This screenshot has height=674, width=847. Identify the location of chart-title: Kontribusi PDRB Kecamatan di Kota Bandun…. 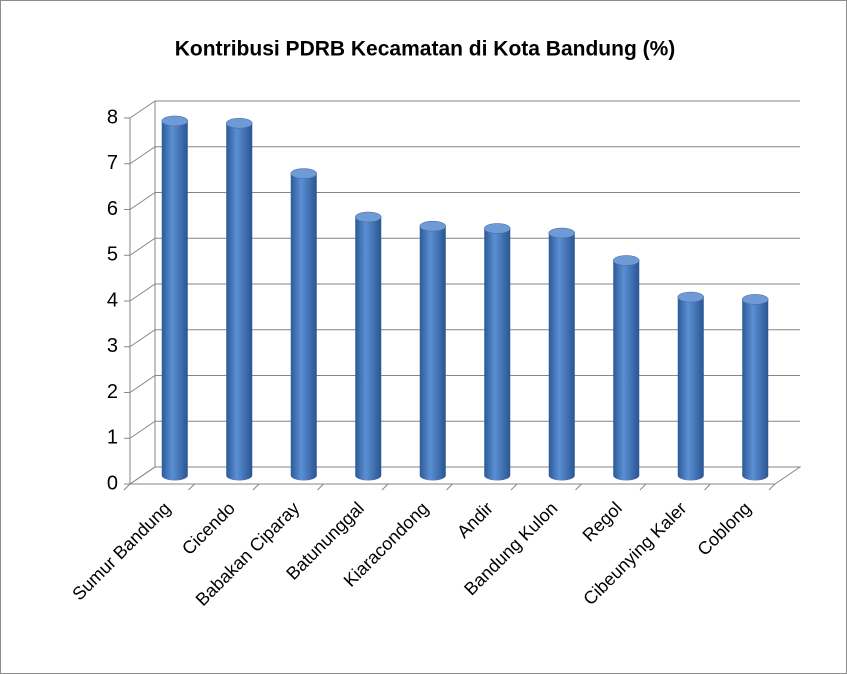
(425, 49).